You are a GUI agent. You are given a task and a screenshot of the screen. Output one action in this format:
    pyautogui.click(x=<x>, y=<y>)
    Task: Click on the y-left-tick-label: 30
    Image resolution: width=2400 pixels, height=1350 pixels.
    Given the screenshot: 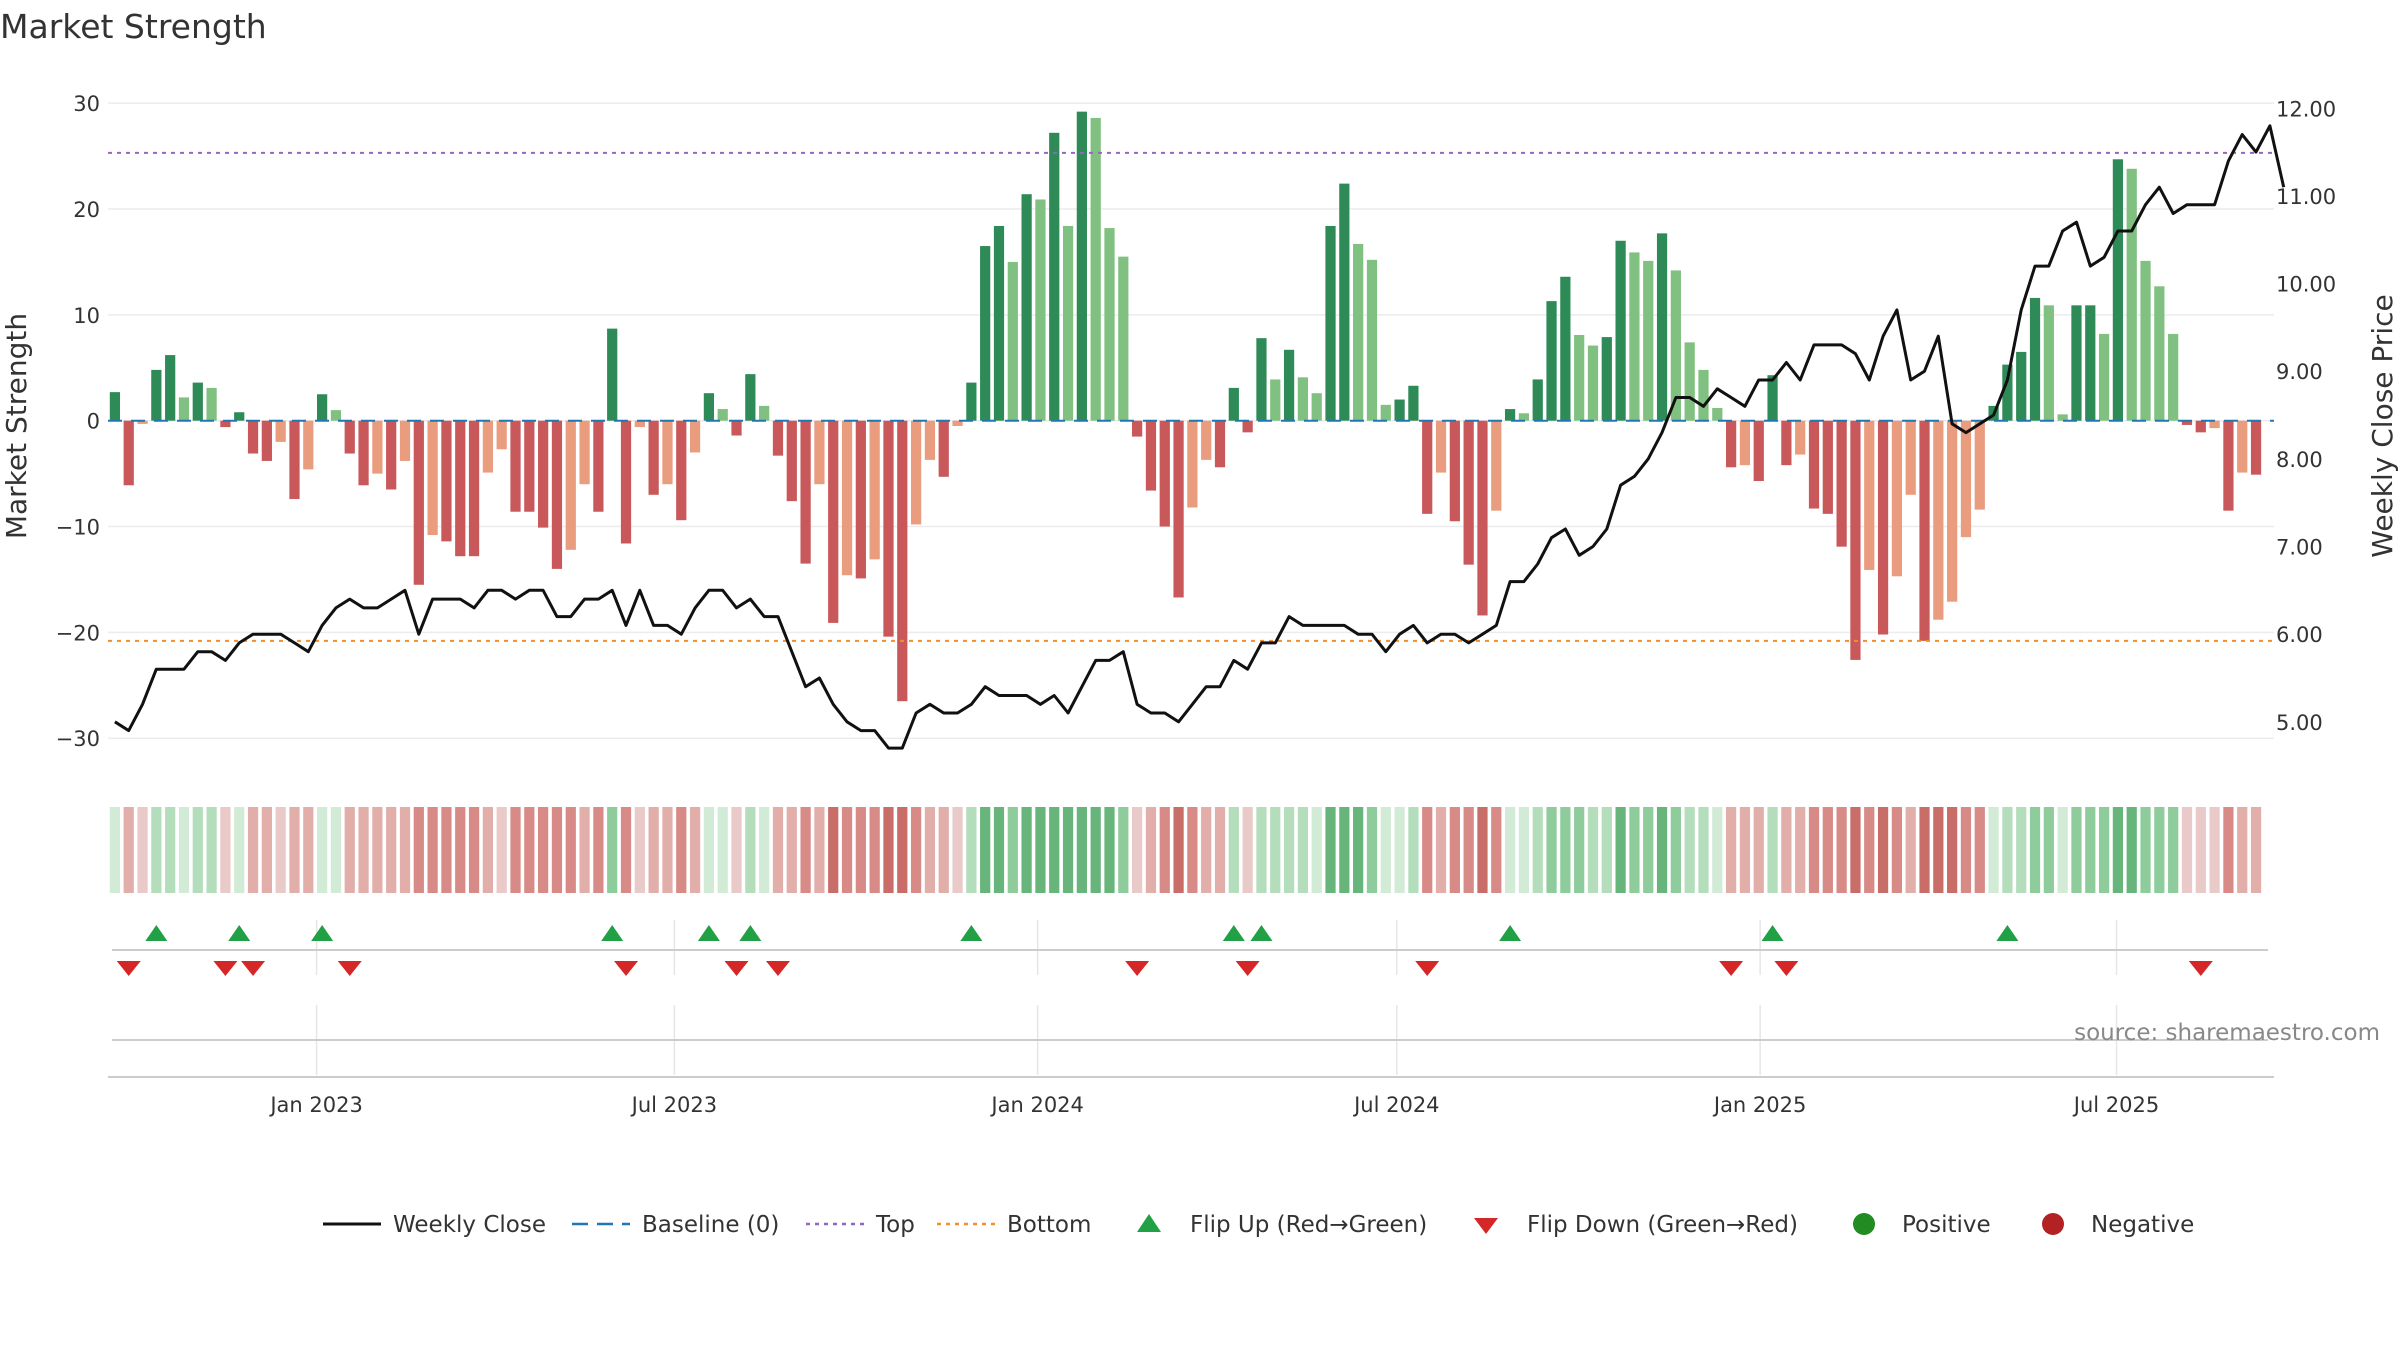 What is the action you would take?
    pyautogui.click(x=86, y=104)
    